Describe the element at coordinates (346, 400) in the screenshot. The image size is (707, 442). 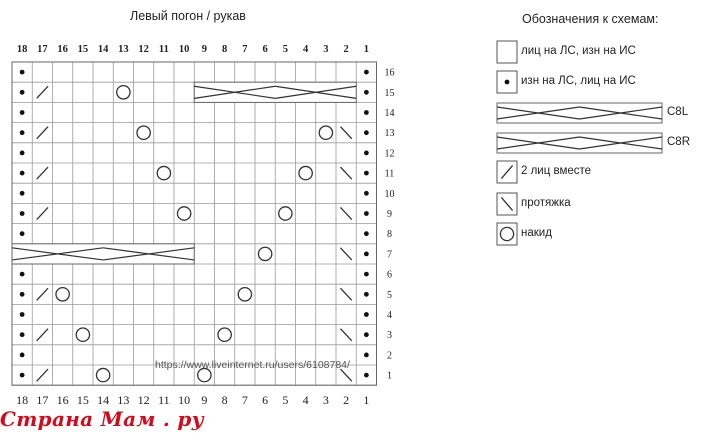
I see `column-number-bottom: 2` at that location.